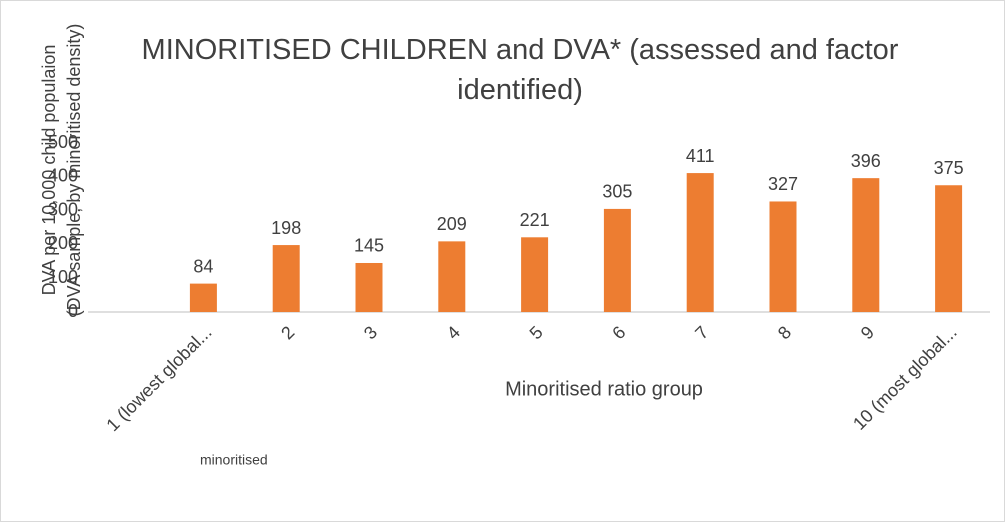 The width and height of the screenshot is (1005, 522). I want to click on data-label: 305, so click(617, 192).